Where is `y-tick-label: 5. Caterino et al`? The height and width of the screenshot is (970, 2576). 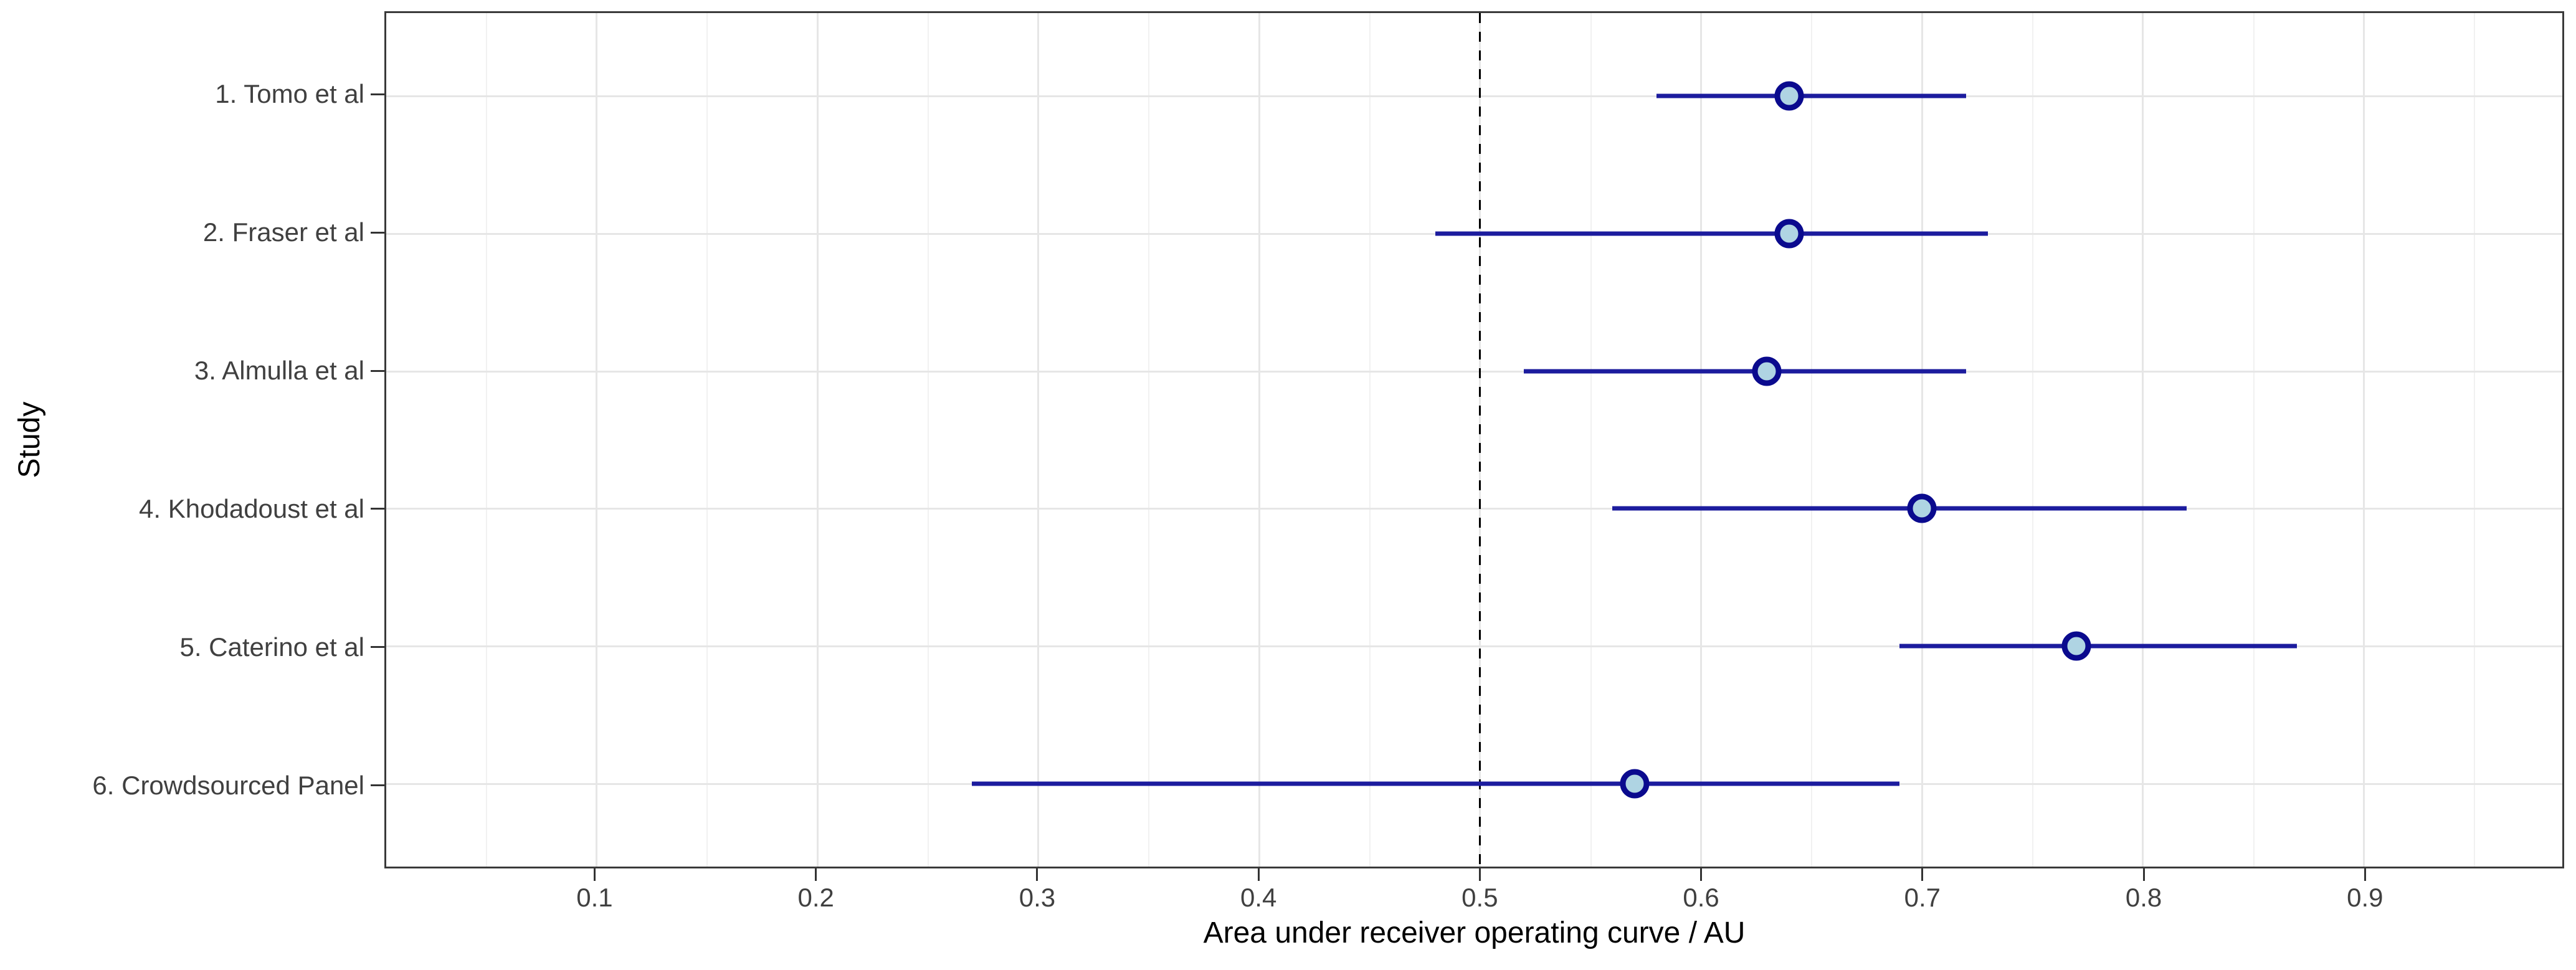
y-tick-label: 5. Caterino et al is located at coordinates (271, 647).